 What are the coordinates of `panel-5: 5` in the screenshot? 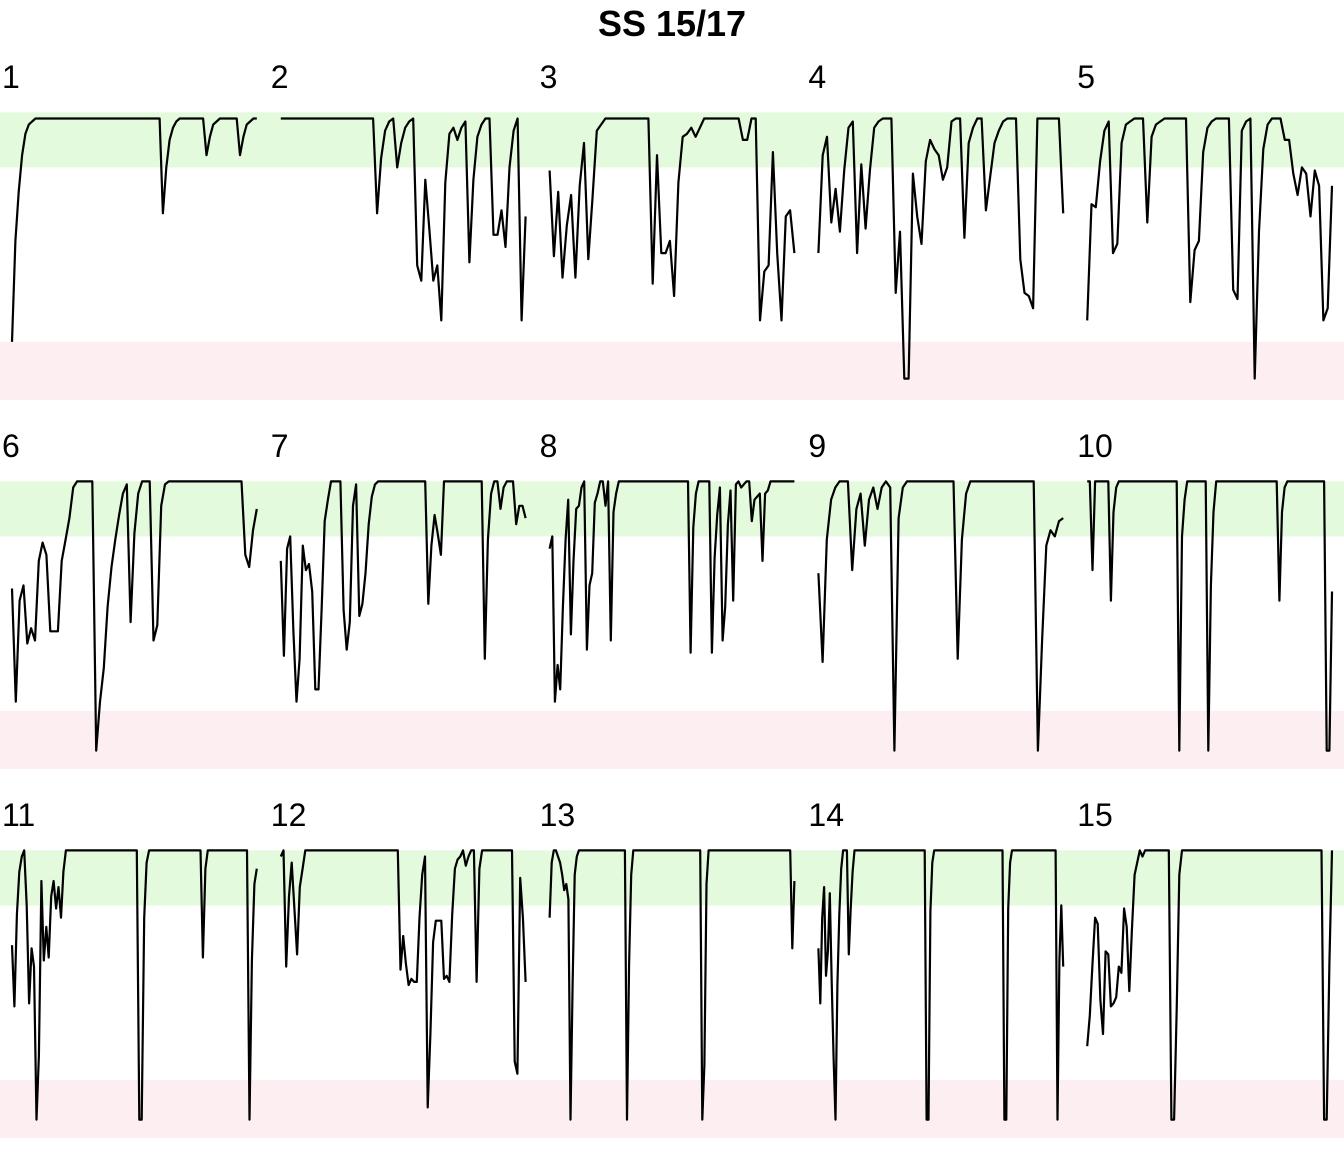 It's located at (1209, 229).